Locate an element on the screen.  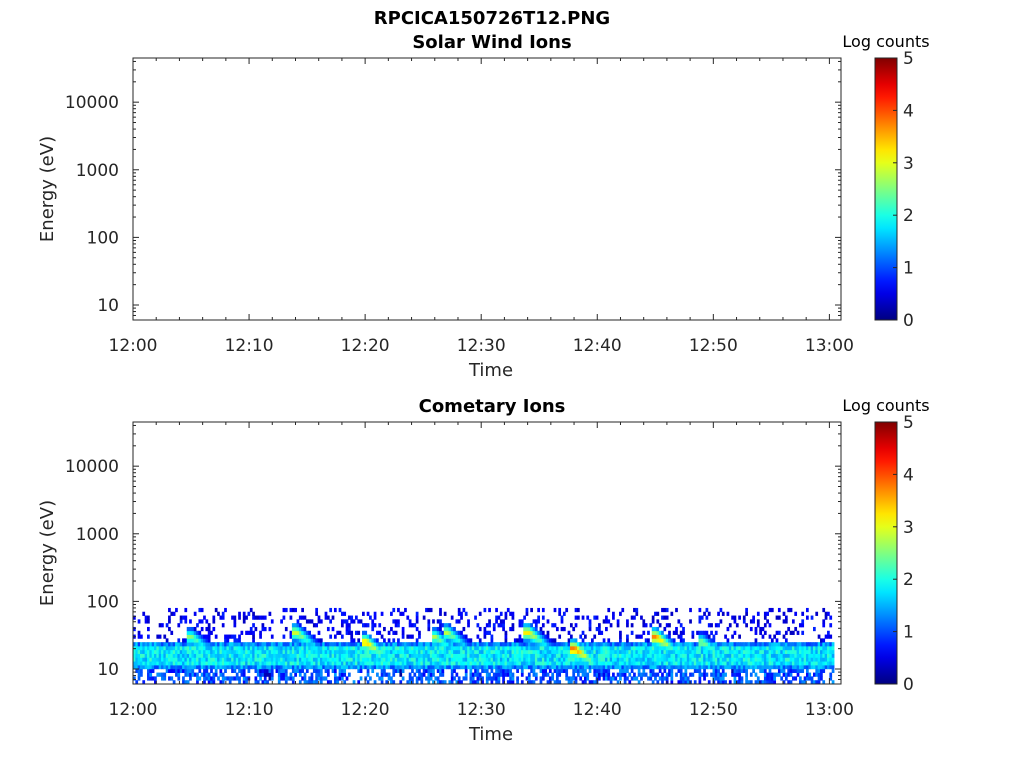
y-tick: 100 is located at coordinates (464, 602).